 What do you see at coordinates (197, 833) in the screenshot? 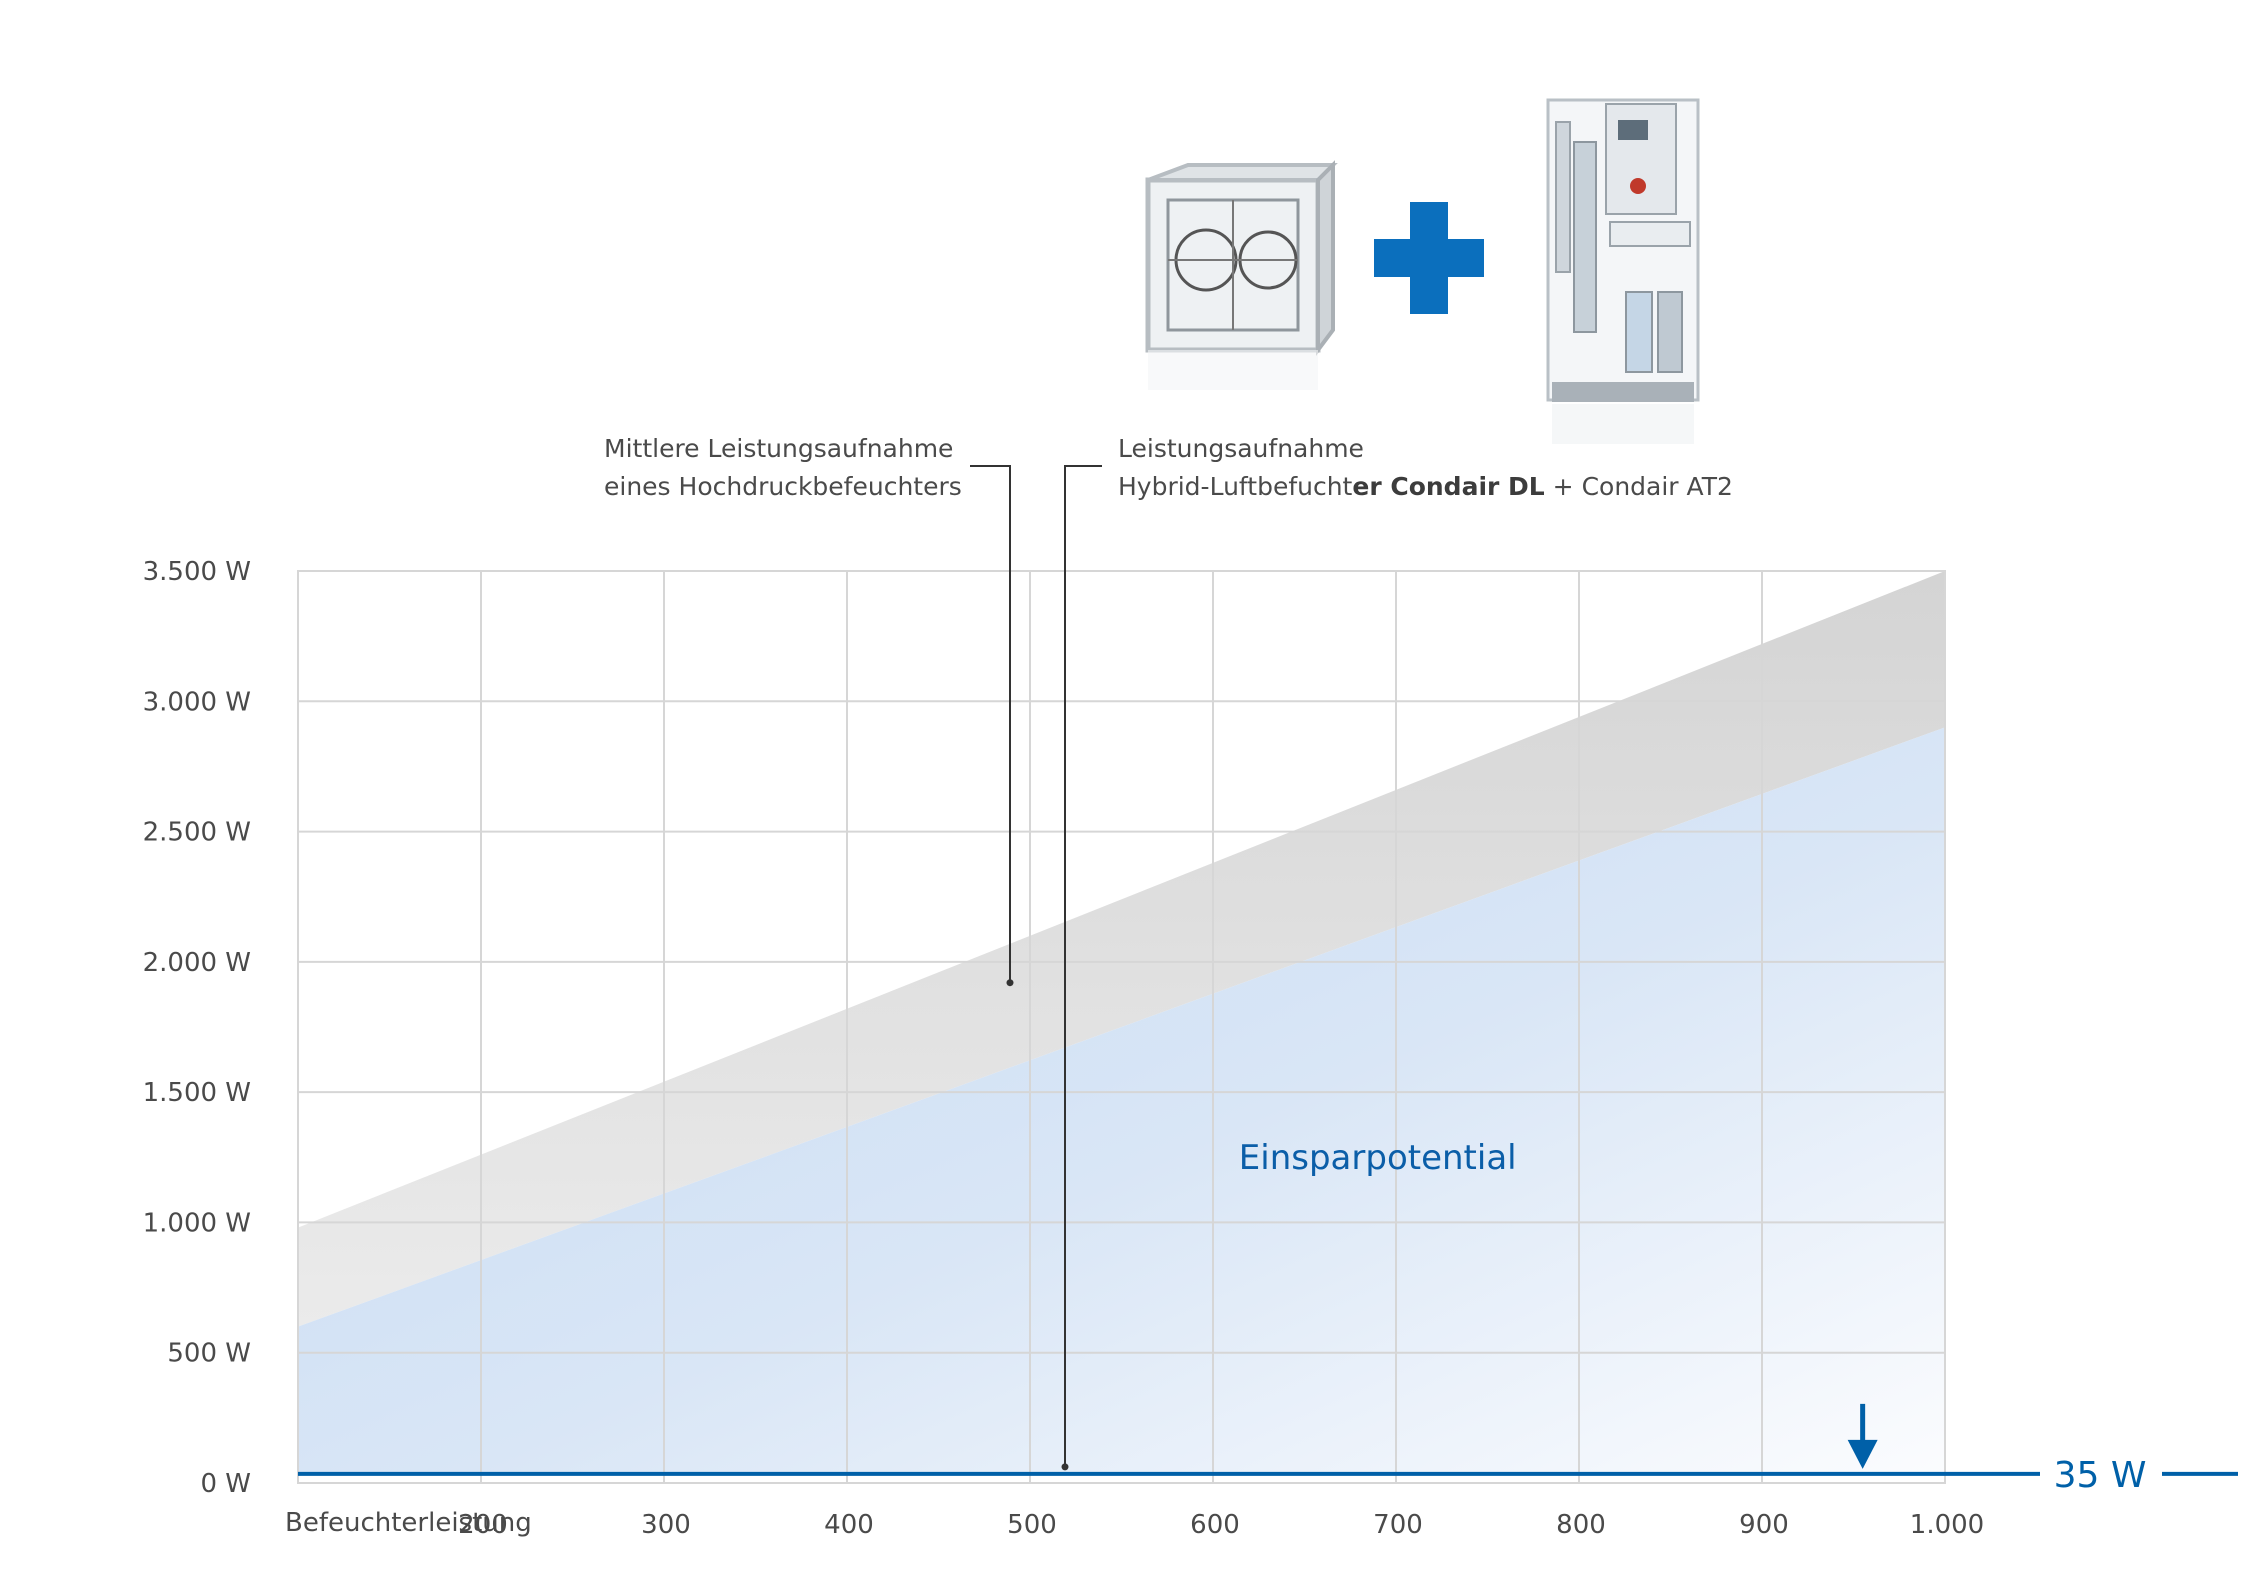
I see `y-tick-label: 2.500 W` at bounding box center [197, 833].